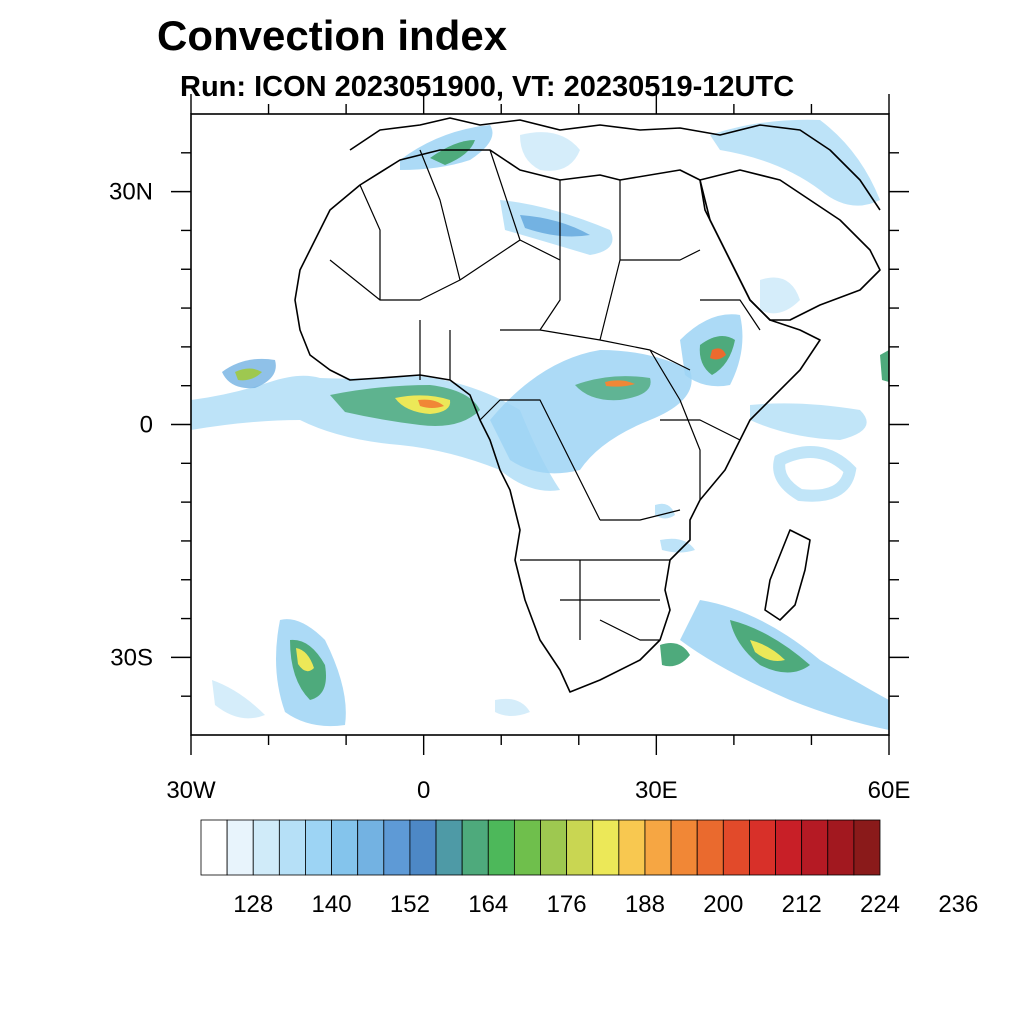 This screenshot has height=1024, width=1024. What do you see at coordinates (675, 654) in the screenshot?
I see `convection-cell-natal` at bounding box center [675, 654].